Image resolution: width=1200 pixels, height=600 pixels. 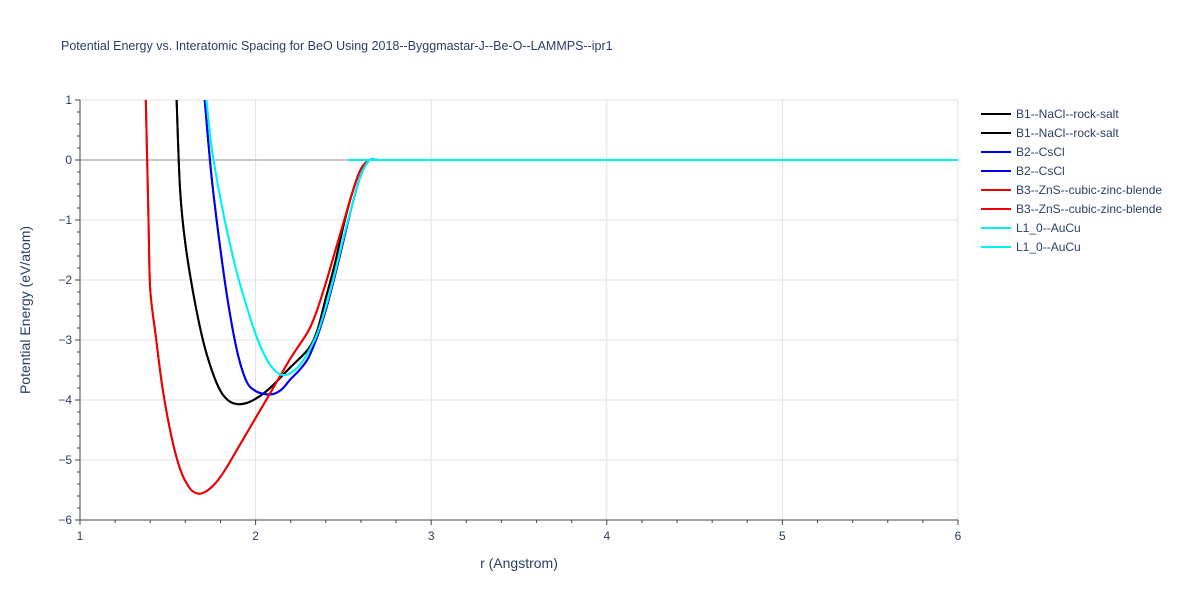 What do you see at coordinates (65, 340) in the screenshot?
I see `y-tick-label: −3` at bounding box center [65, 340].